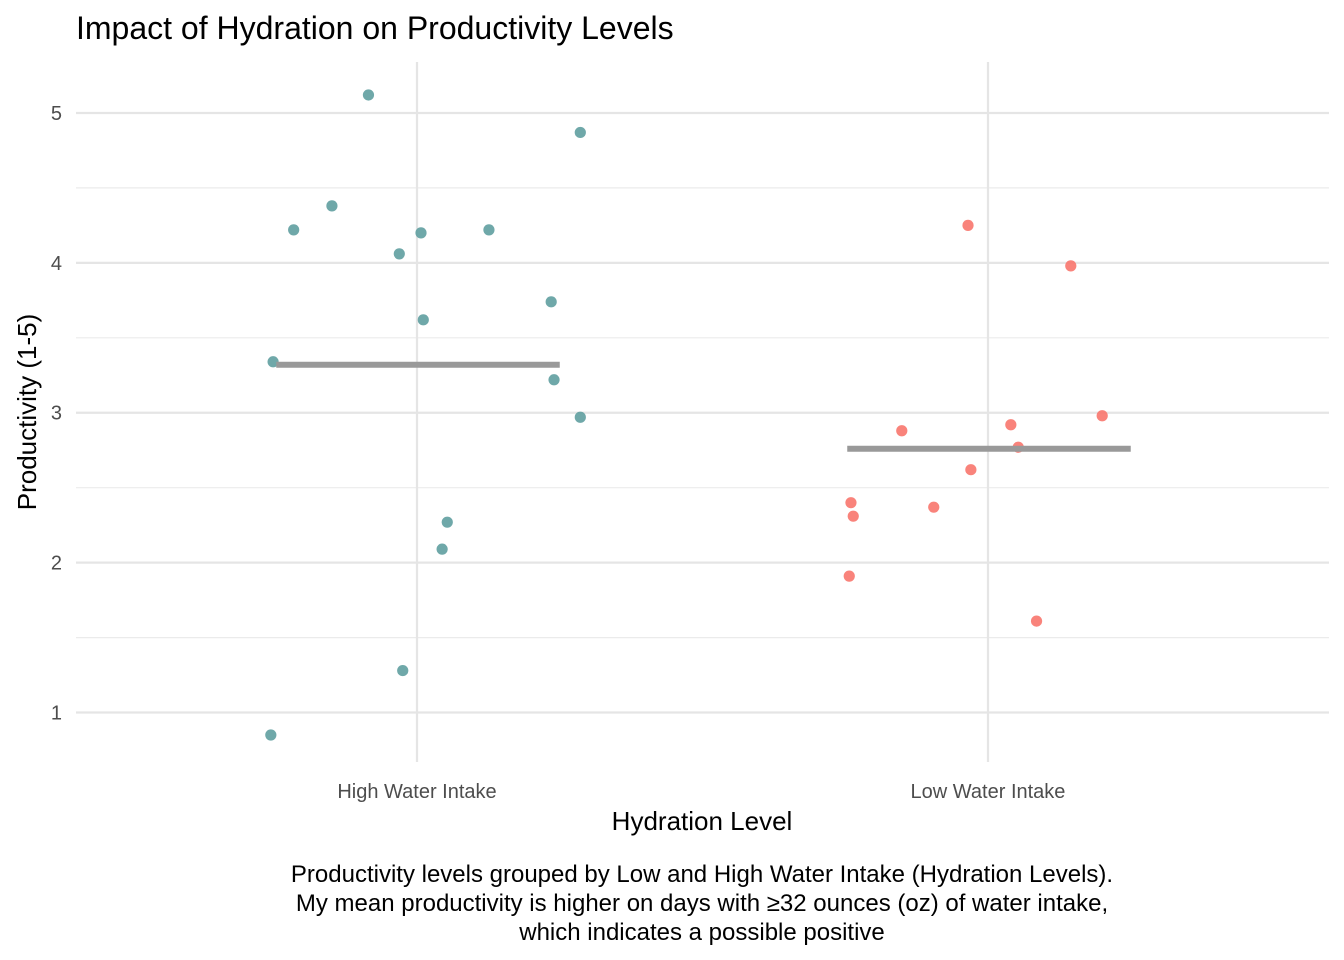  Describe the element at coordinates (56, 714) in the screenshot. I see `y-tick-label: 1` at that location.